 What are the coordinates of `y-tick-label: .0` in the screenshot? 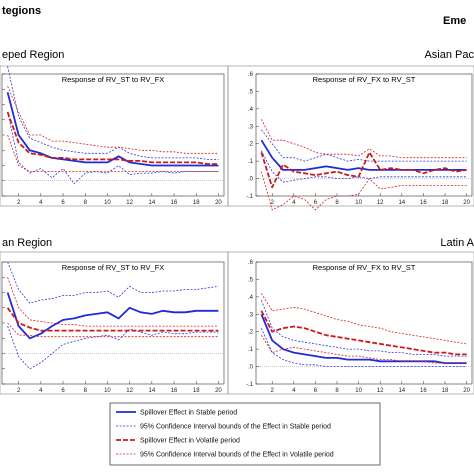 It's located at (251, 180).